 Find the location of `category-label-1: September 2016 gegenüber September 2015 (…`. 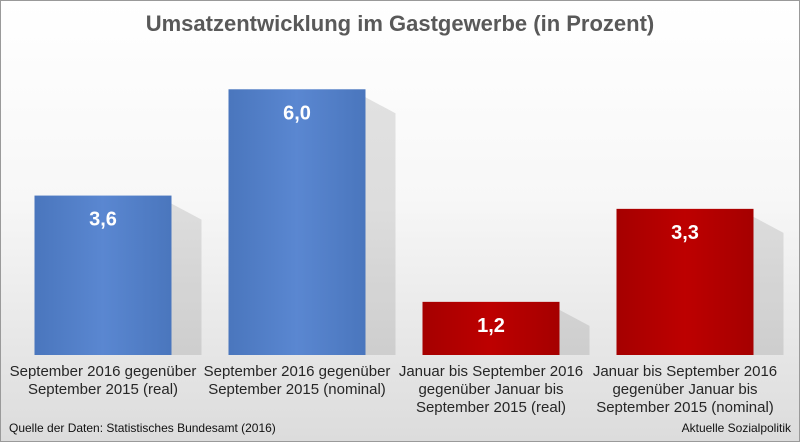

category-label-1: September 2016 gegenüber September 2015 (… is located at coordinates (103, 380).